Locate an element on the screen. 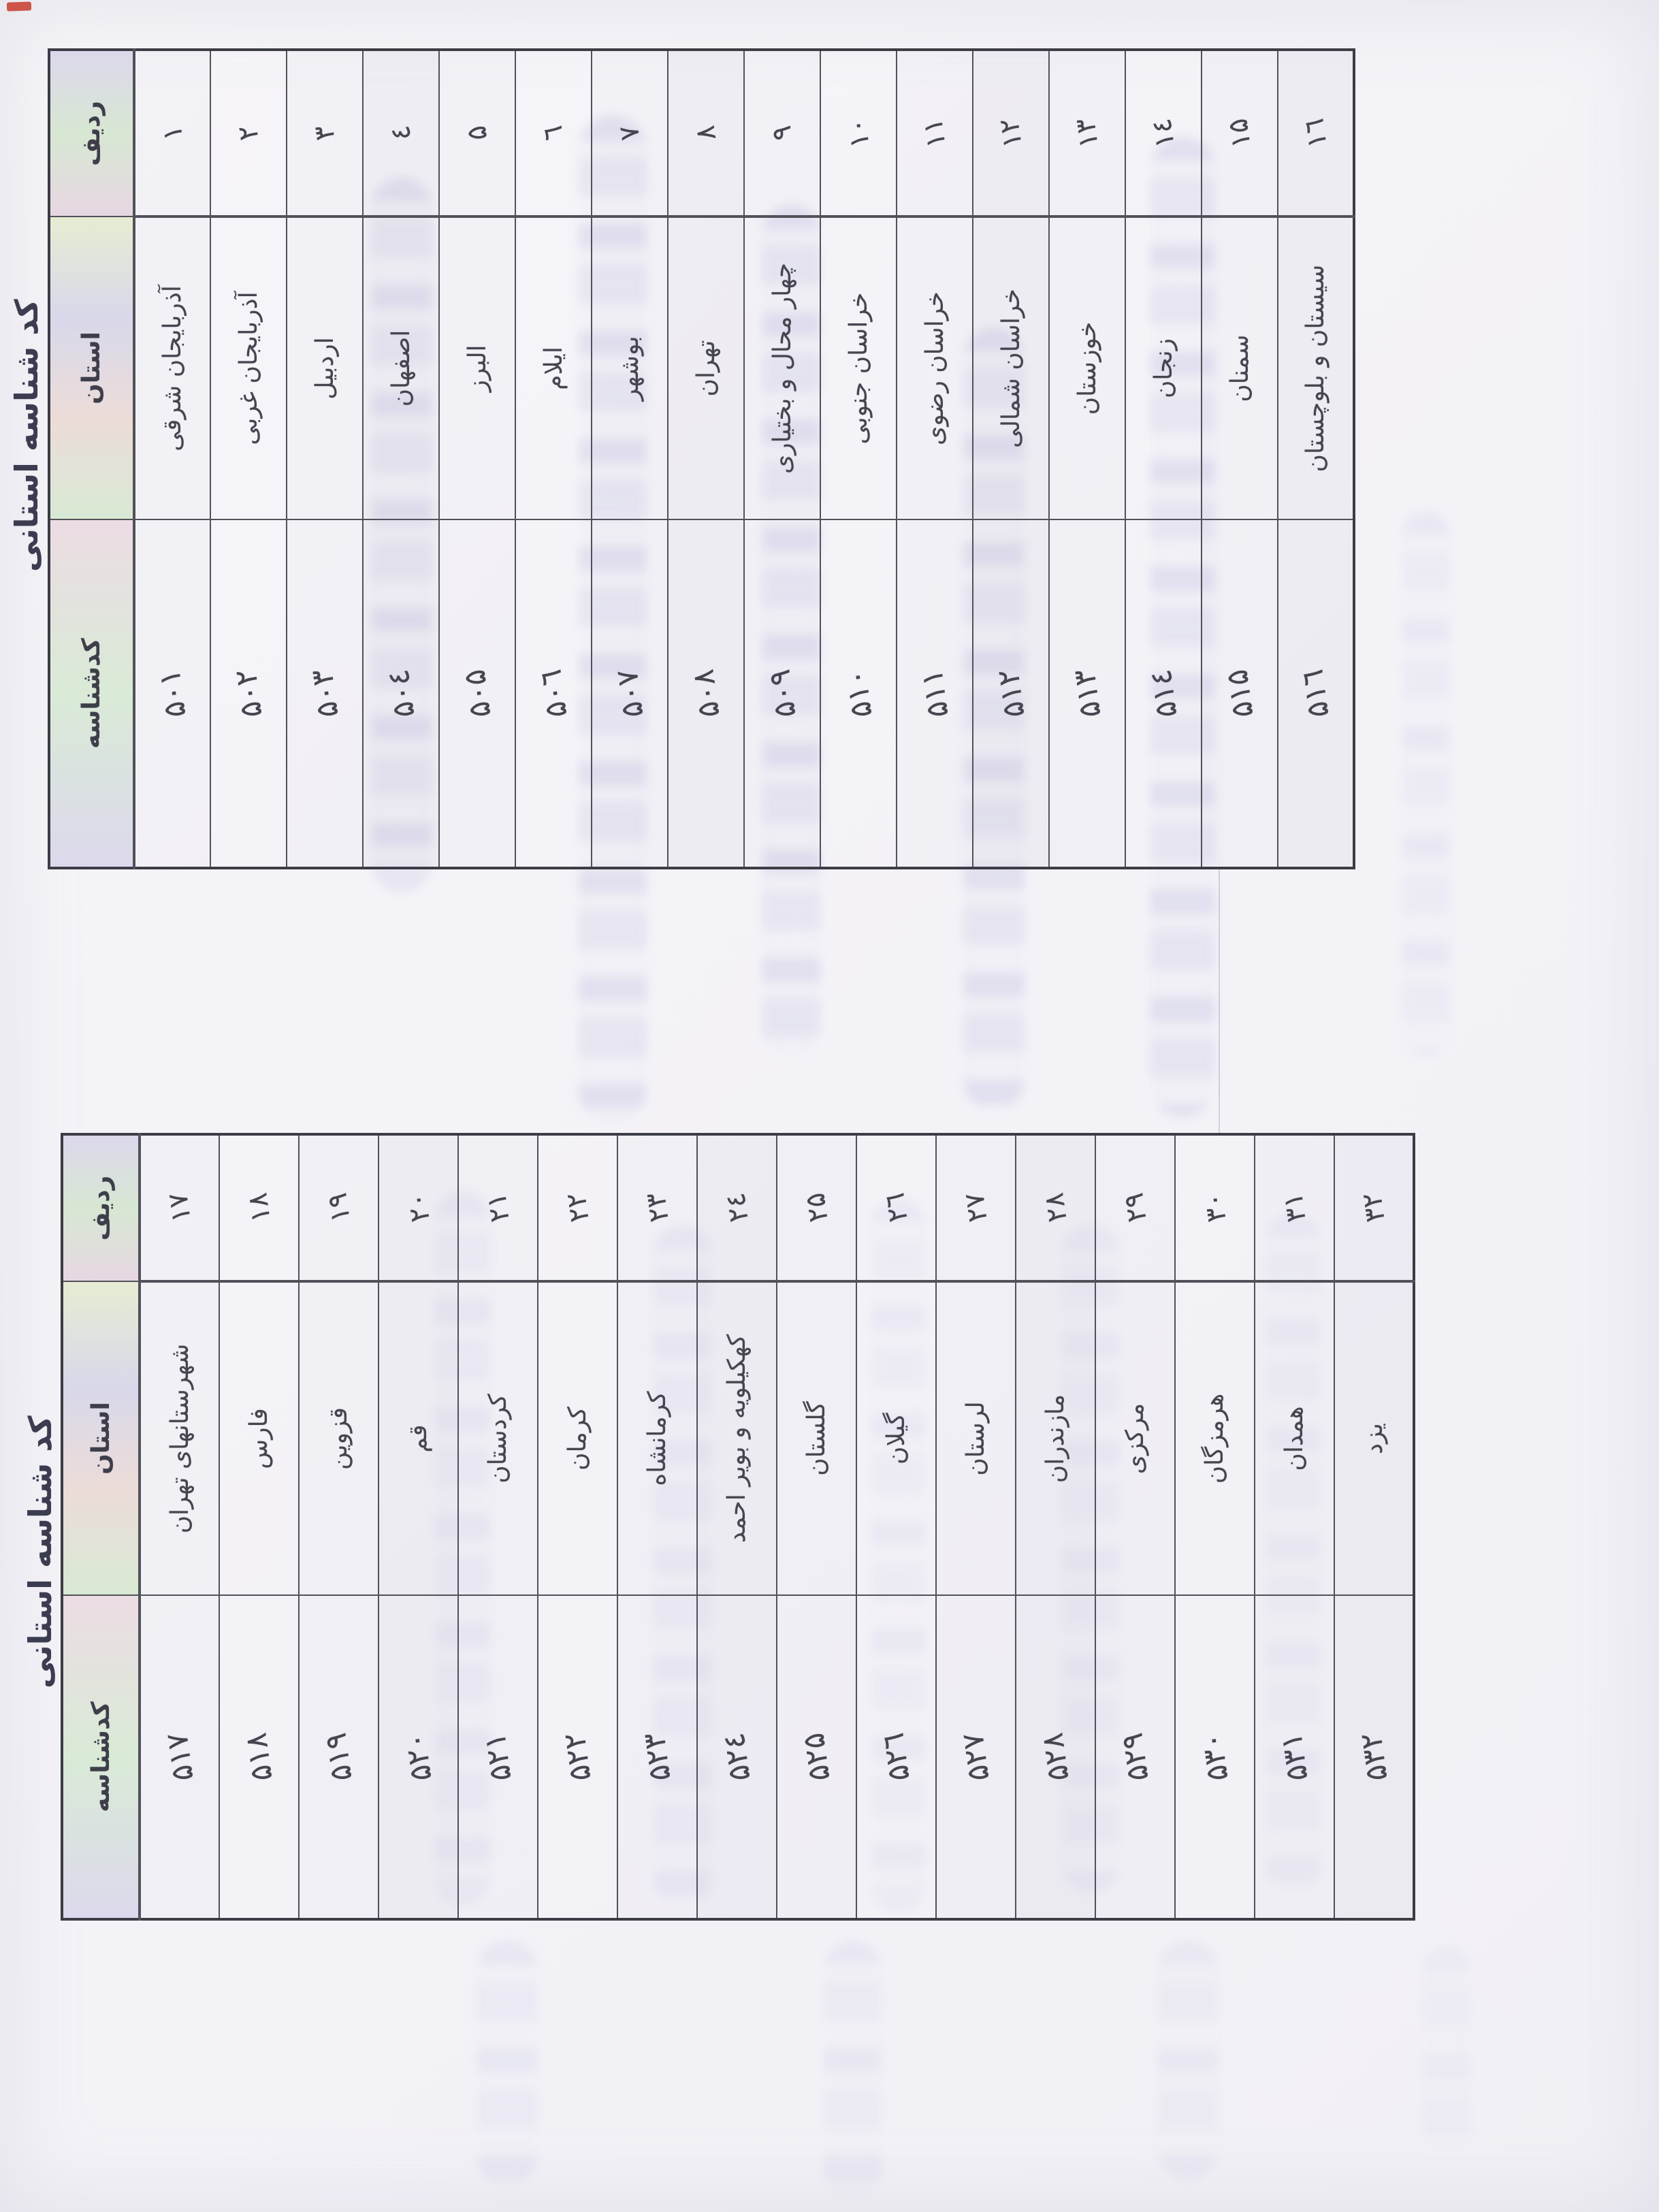  code-cell-text: ۵۱۵ is located at coordinates (1240, 693).